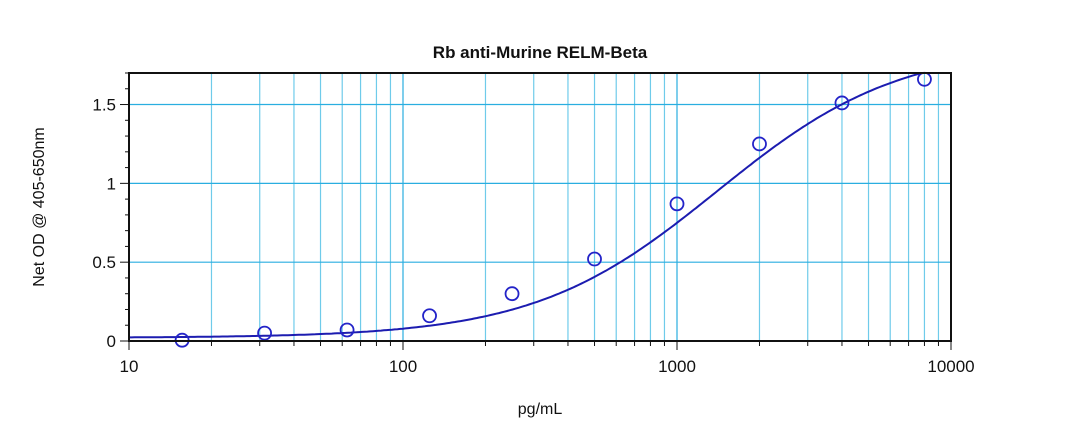 Image resolution: width=1080 pixels, height=431 pixels. Describe the element at coordinates (950, 366) in the screenshot. I see `x-tick-label: 10000` at that location.